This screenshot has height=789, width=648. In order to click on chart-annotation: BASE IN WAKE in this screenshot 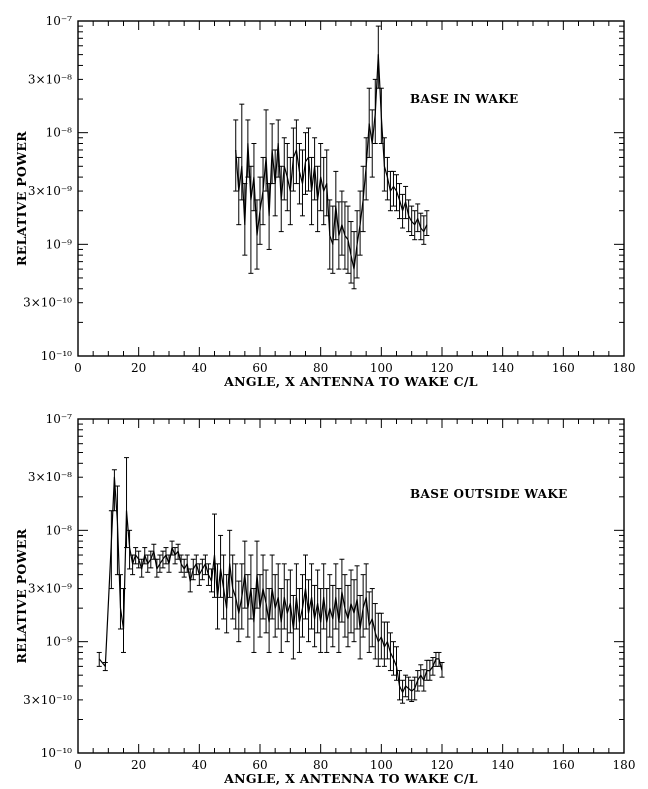, I will do `click(464, 99)`.